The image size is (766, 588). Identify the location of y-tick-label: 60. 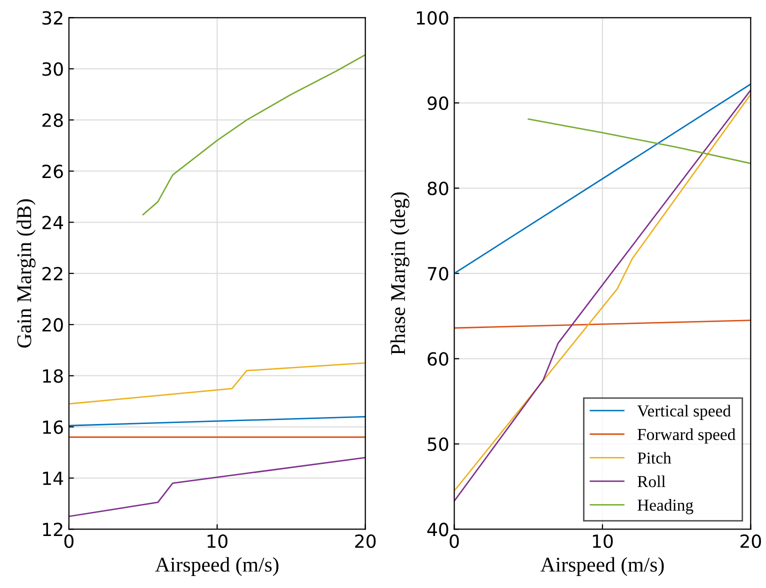
(438, 359).